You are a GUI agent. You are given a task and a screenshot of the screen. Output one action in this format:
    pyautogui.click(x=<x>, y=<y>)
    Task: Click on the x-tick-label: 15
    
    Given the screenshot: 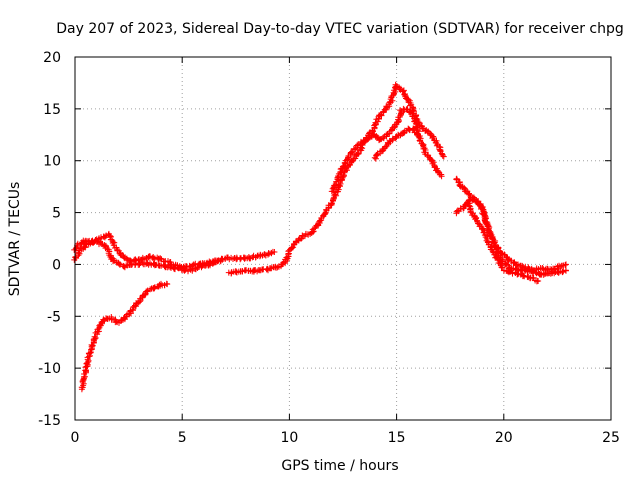 What is the action you would take?
    pyautogui.click(x=397, y=438)
    